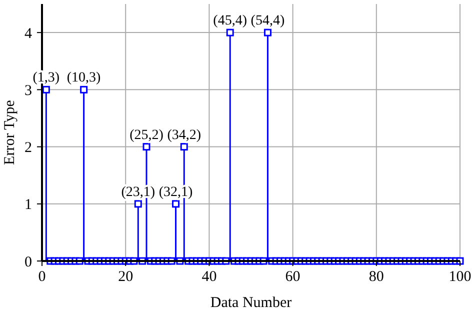  Describe the element at coordinates (10, 132) in the screenshot. I see `y-axis-title: Error Type` at that location.